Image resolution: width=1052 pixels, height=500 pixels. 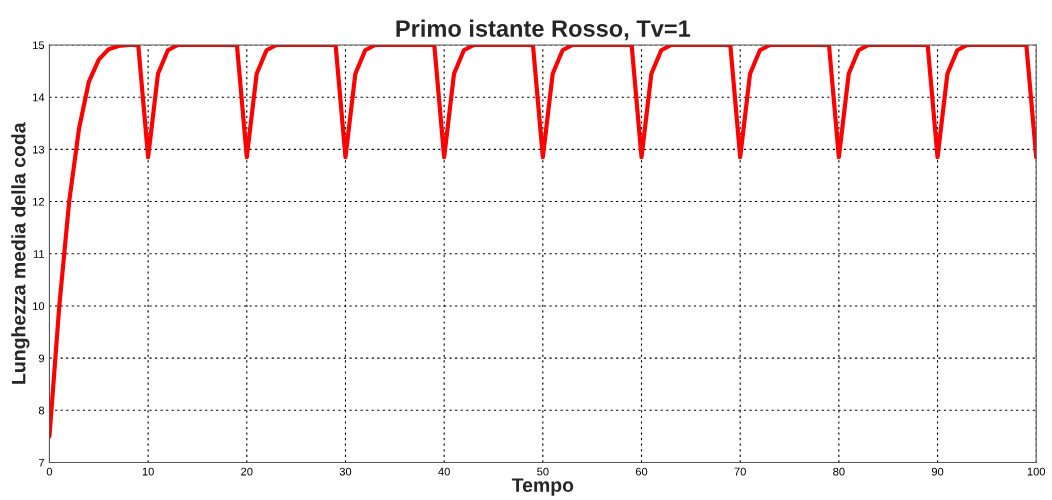 What do you see at coordinates (345, 471) in the screenshot?
I see `x-tick-label: 30` at bounding box center [345, 471].